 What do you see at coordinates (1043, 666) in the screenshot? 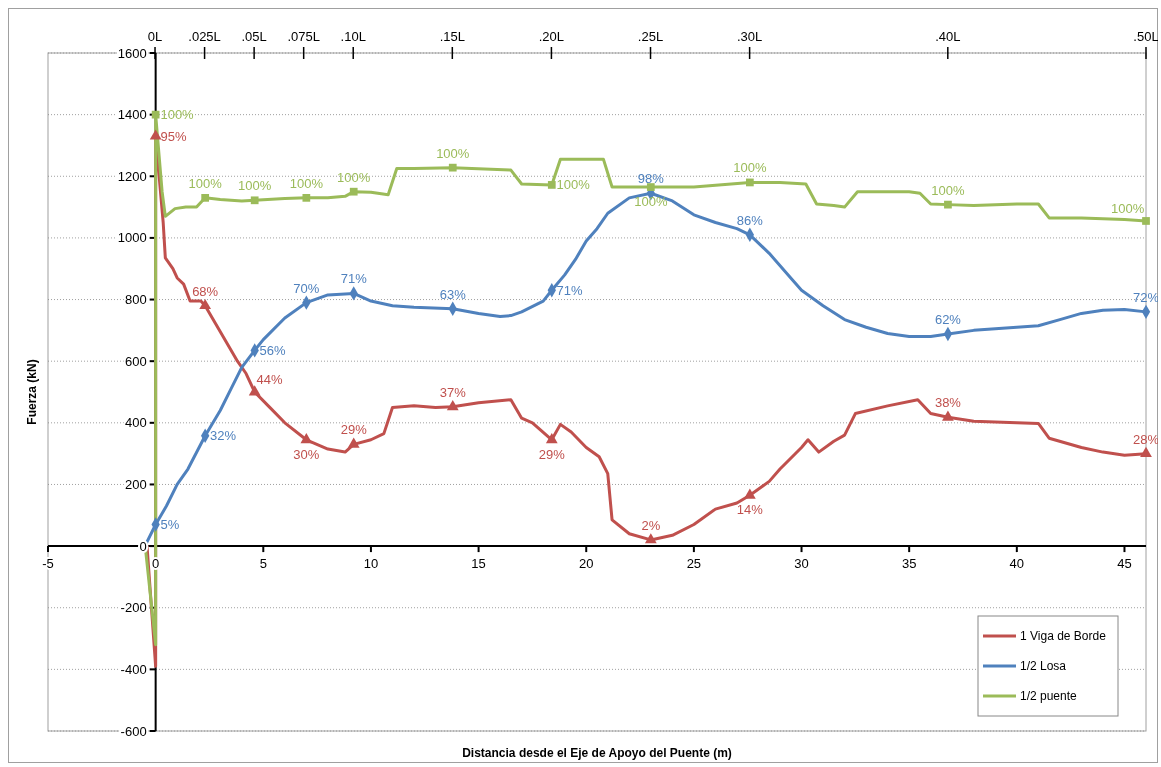
I see `legend-label: 1/2 Losa` at bounding box center [1043, 666].